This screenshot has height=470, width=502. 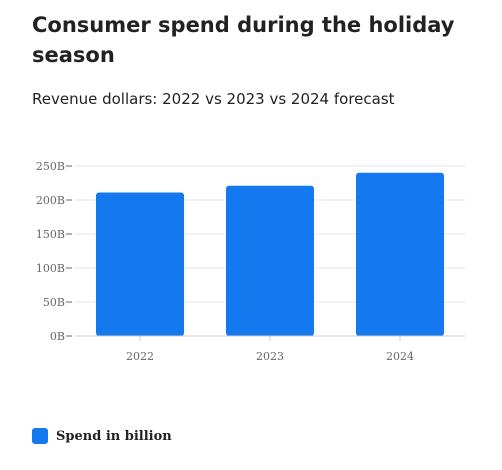 I want to click on y-tick-label: 100B, so click(x=50, y=268).